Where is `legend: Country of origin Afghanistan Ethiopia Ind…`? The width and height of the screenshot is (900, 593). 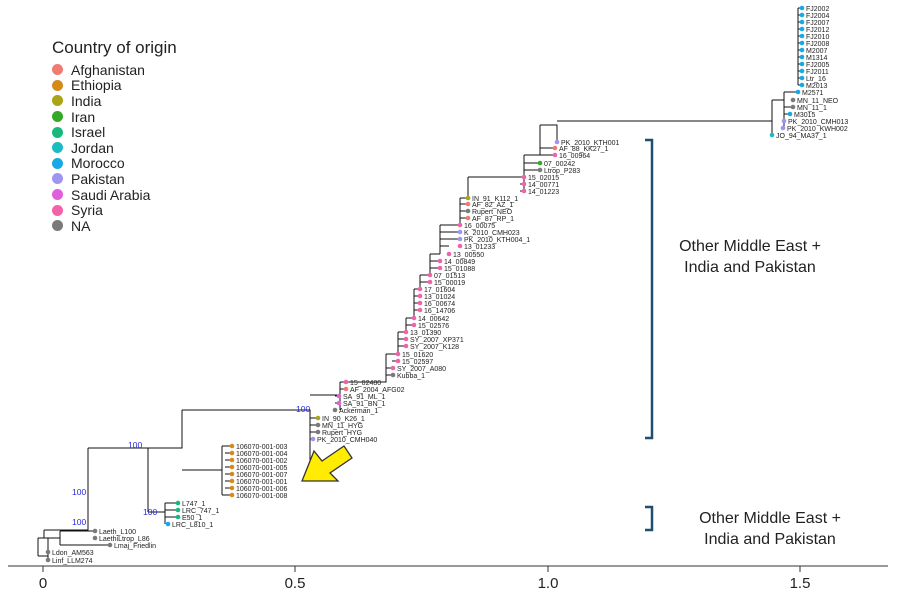 legend: Country of origin Afghanistan Ethiopia Ind… is located at coordinates (102, 136).